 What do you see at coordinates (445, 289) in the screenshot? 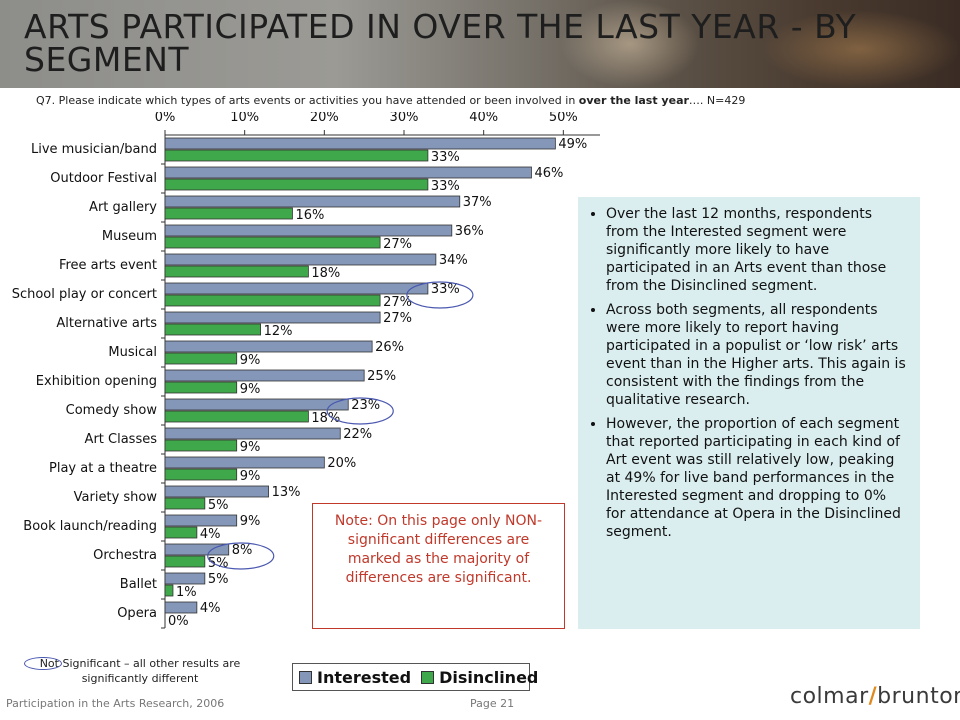
I see `value-label-interested: 33%` at bounding box center [445, 289].